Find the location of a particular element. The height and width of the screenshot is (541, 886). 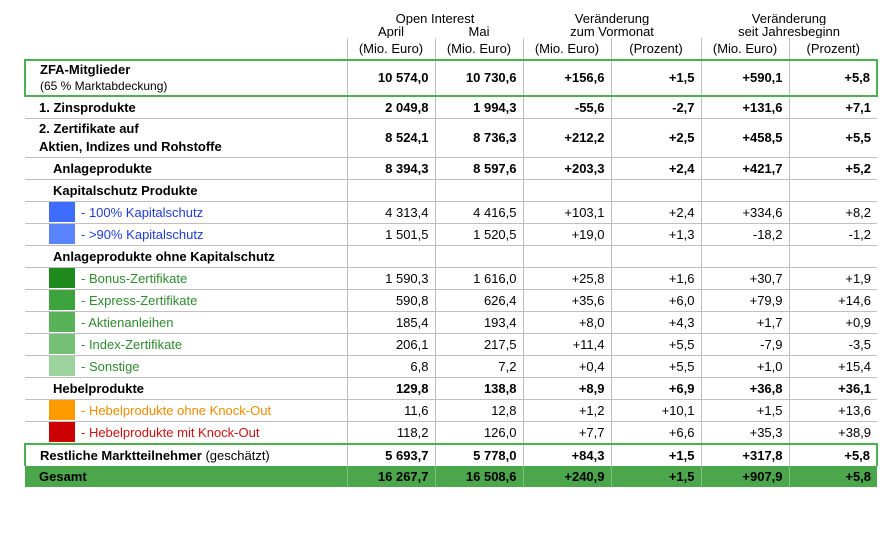

unit-april: (Mio. Euro) is located at coordinates (390, 49).